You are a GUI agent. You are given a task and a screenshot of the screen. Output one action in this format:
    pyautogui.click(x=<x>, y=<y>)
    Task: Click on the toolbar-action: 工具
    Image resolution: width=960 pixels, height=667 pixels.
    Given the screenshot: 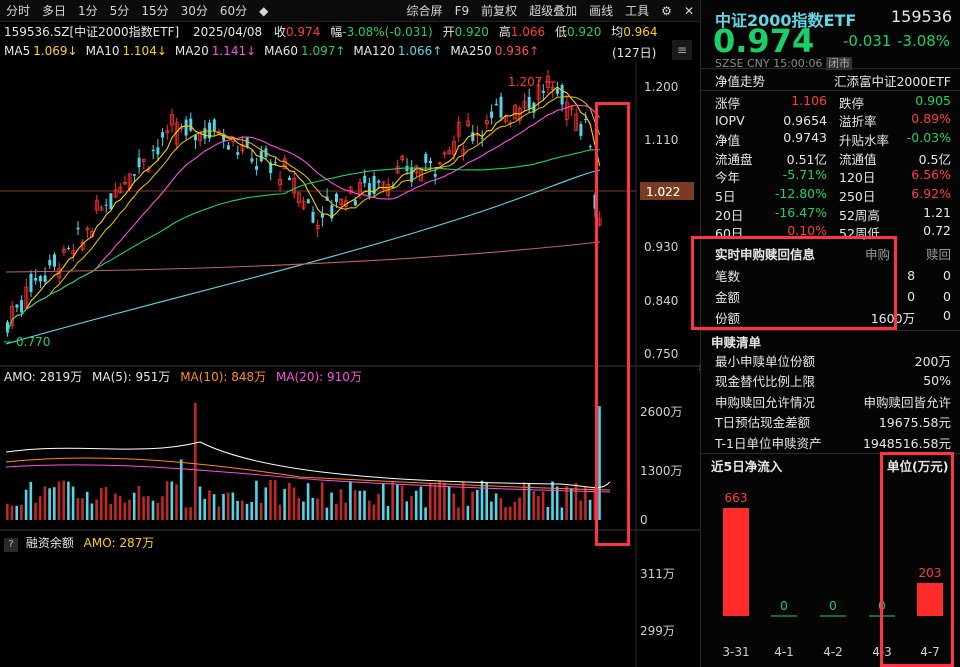 What is the action you would take?
    pyautogui.click(x=637, y=11)
    